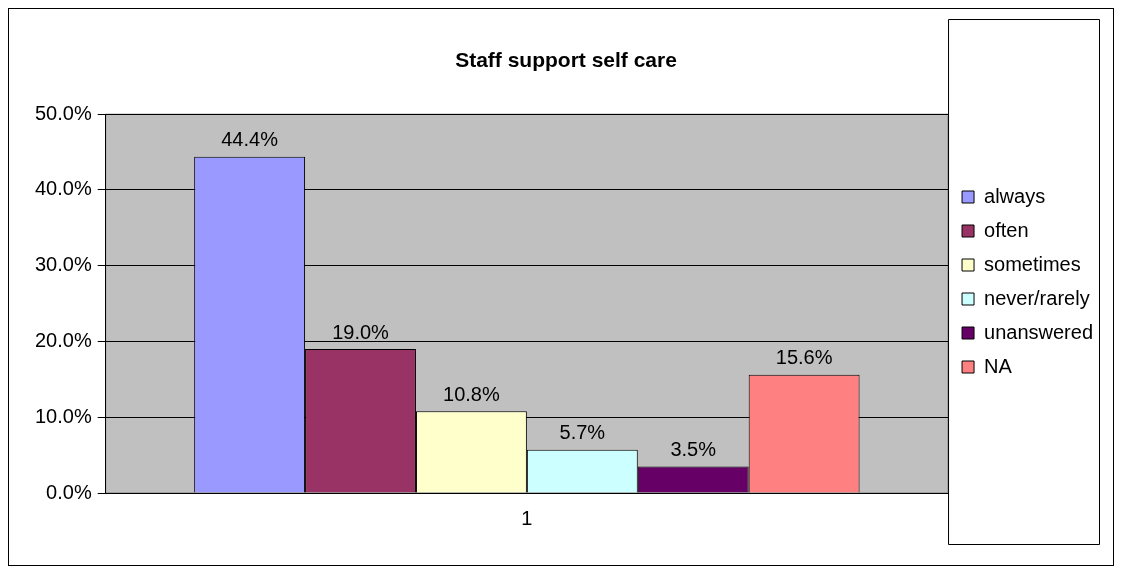 The height and width of the screenshot is (574, 1122). I want to click on legend-label: NA, so click(998, 365).